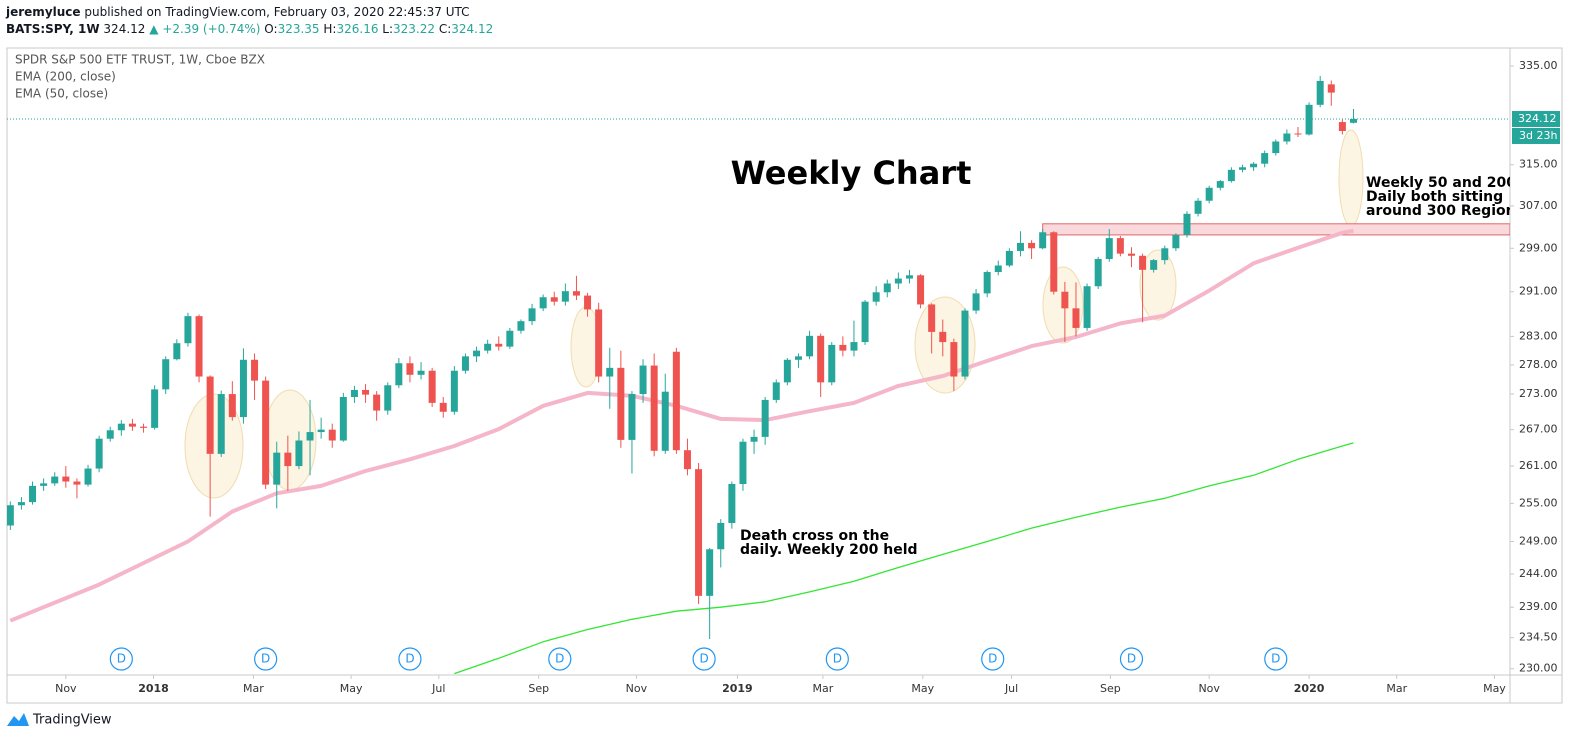  Describe the element at coordinates (1309, 688) in the screenshot. I see `x-tick-label: 2020` at that location.